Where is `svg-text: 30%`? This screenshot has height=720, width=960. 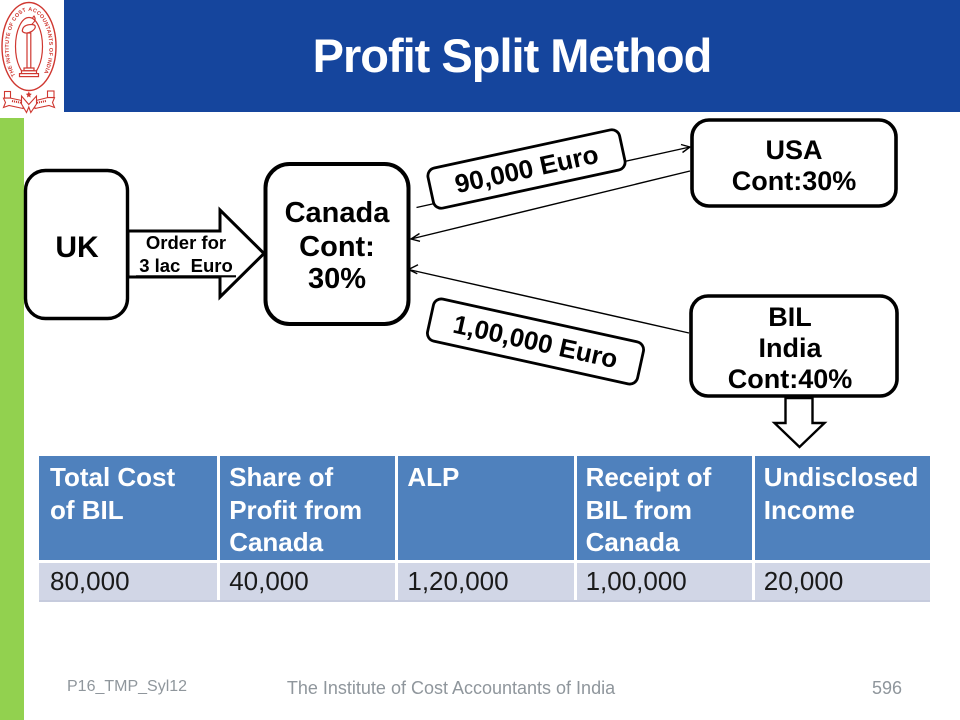
svg-text: 30% is located at coordinates (337, 279).